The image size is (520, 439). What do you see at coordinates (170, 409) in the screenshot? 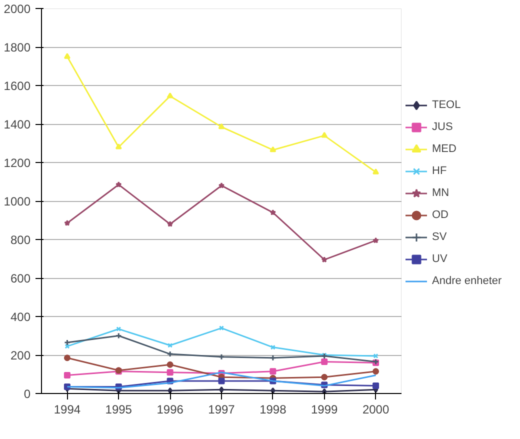
I see `x-tick-label: 1996` at bounding box center [170, 409].